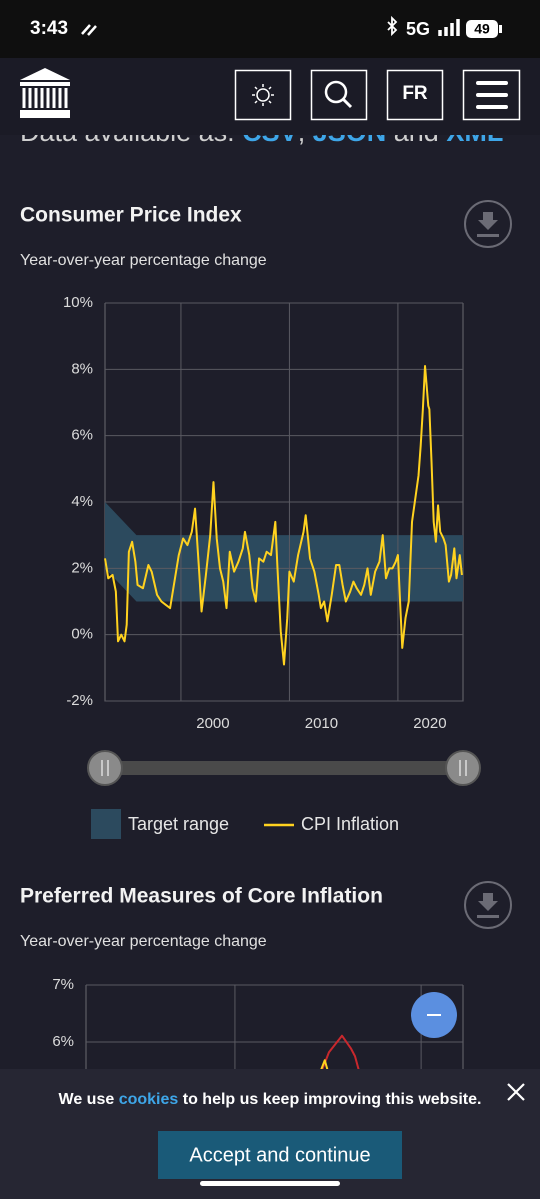 The height and width of the screenshot is (1199, 540). I want to click on sun-icon, so click(263, 95).